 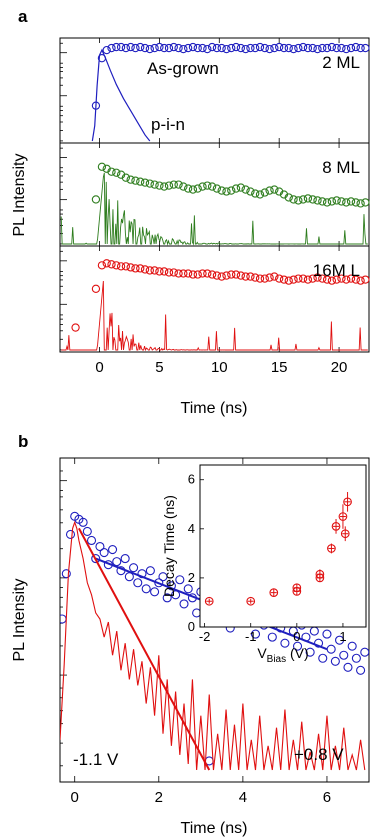 I want to click on subpanel-label: 16M L, so click(x=336, y=270).